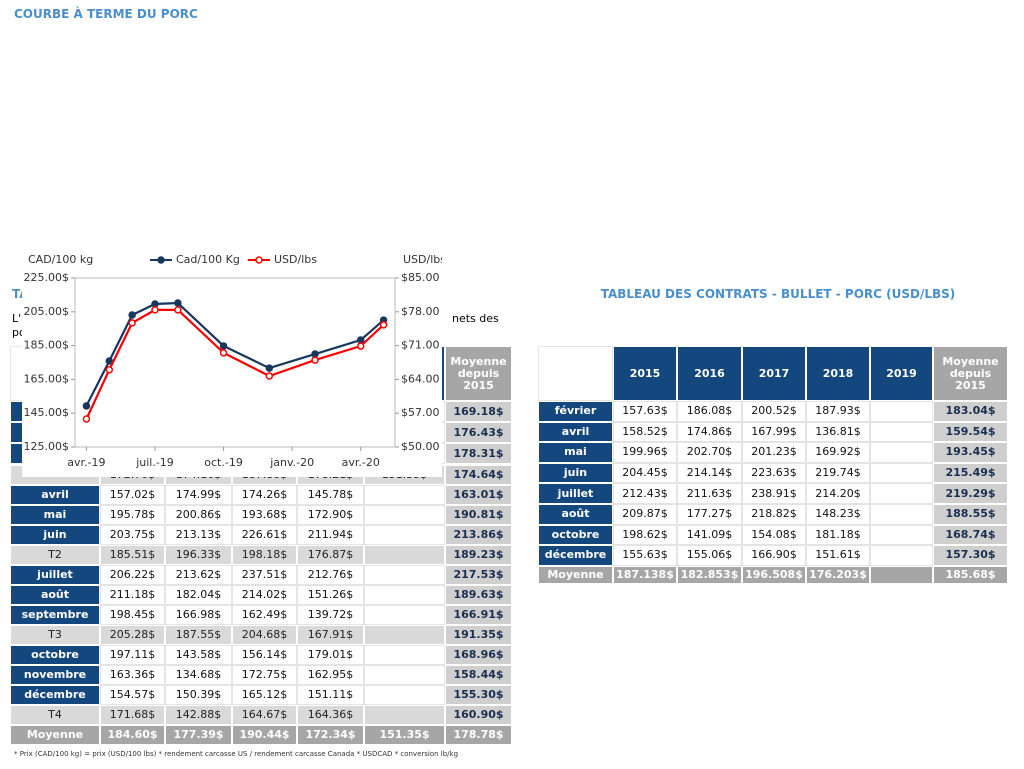  Describe the element at coordinates (47, 446) in the screenshot. I see `y-tick-label: 125.00$` at that location.